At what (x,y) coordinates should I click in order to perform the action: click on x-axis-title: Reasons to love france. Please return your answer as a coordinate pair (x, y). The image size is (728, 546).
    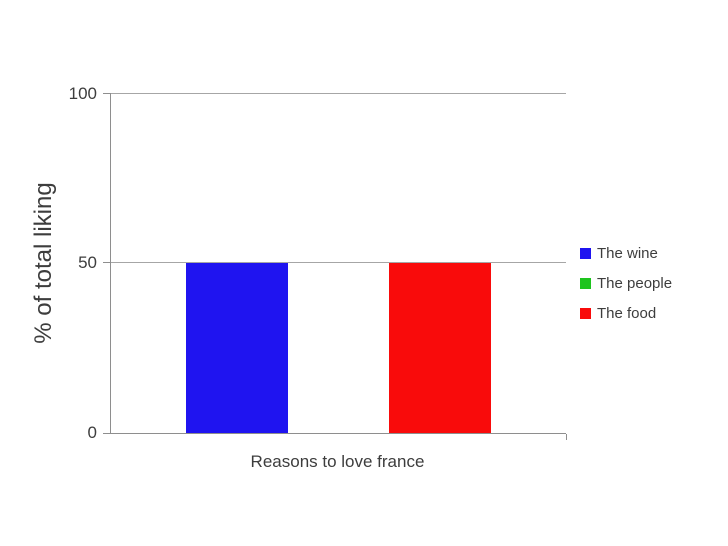
    Looking at the image, I should click on (337, 461).